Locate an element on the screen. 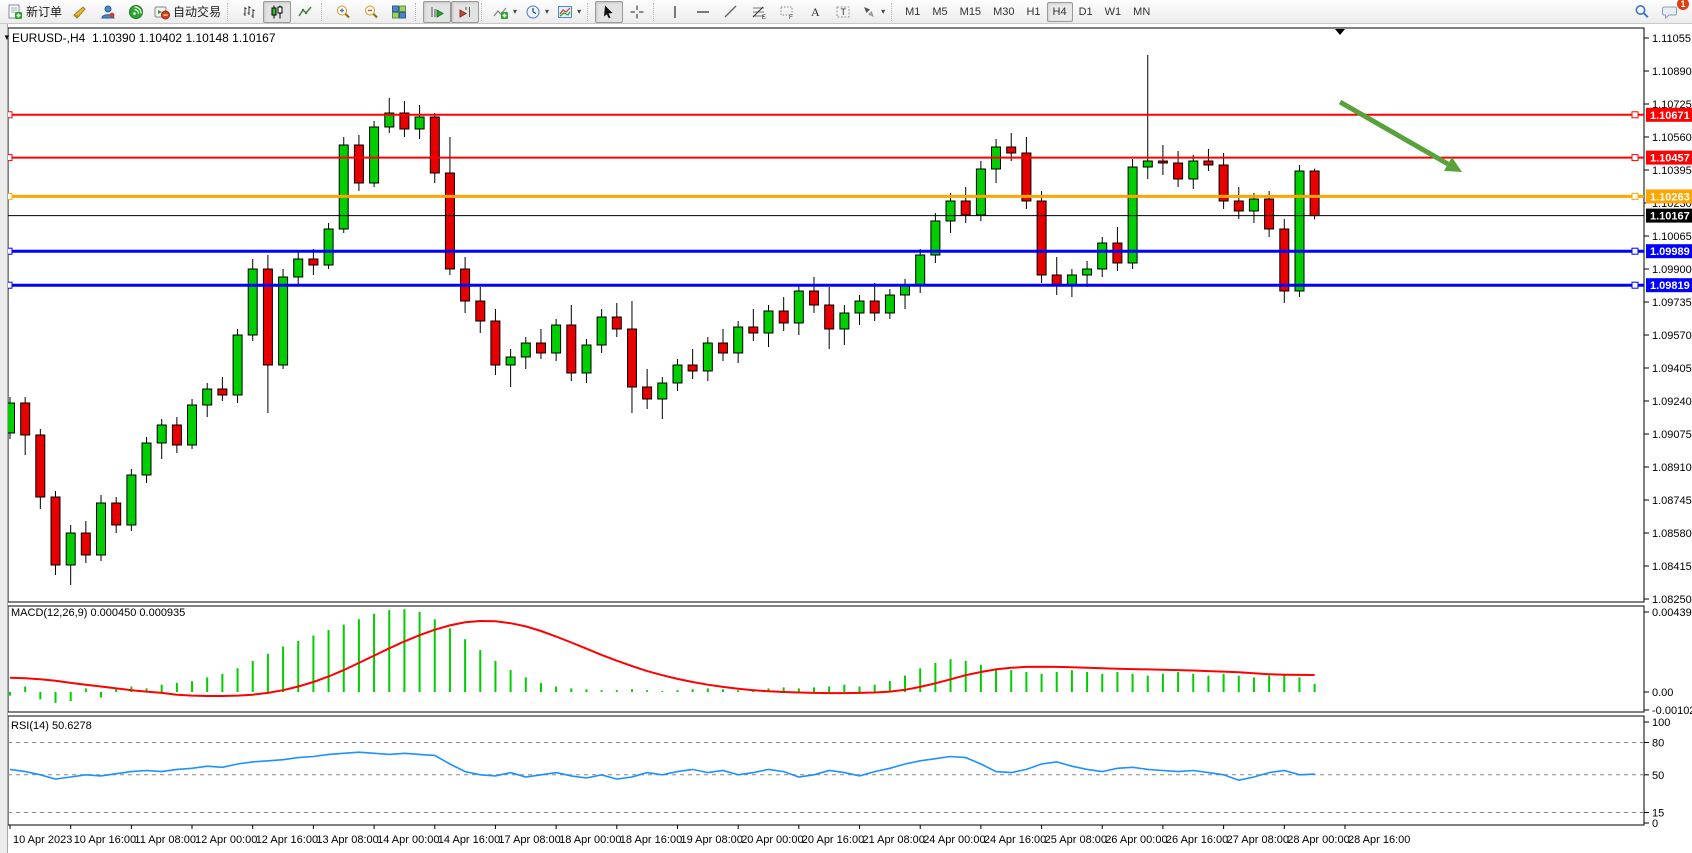 The height and width of the screenshot is (853, 1692). price-tick-label: 1.11055 is located at coordinates (1671, 39).